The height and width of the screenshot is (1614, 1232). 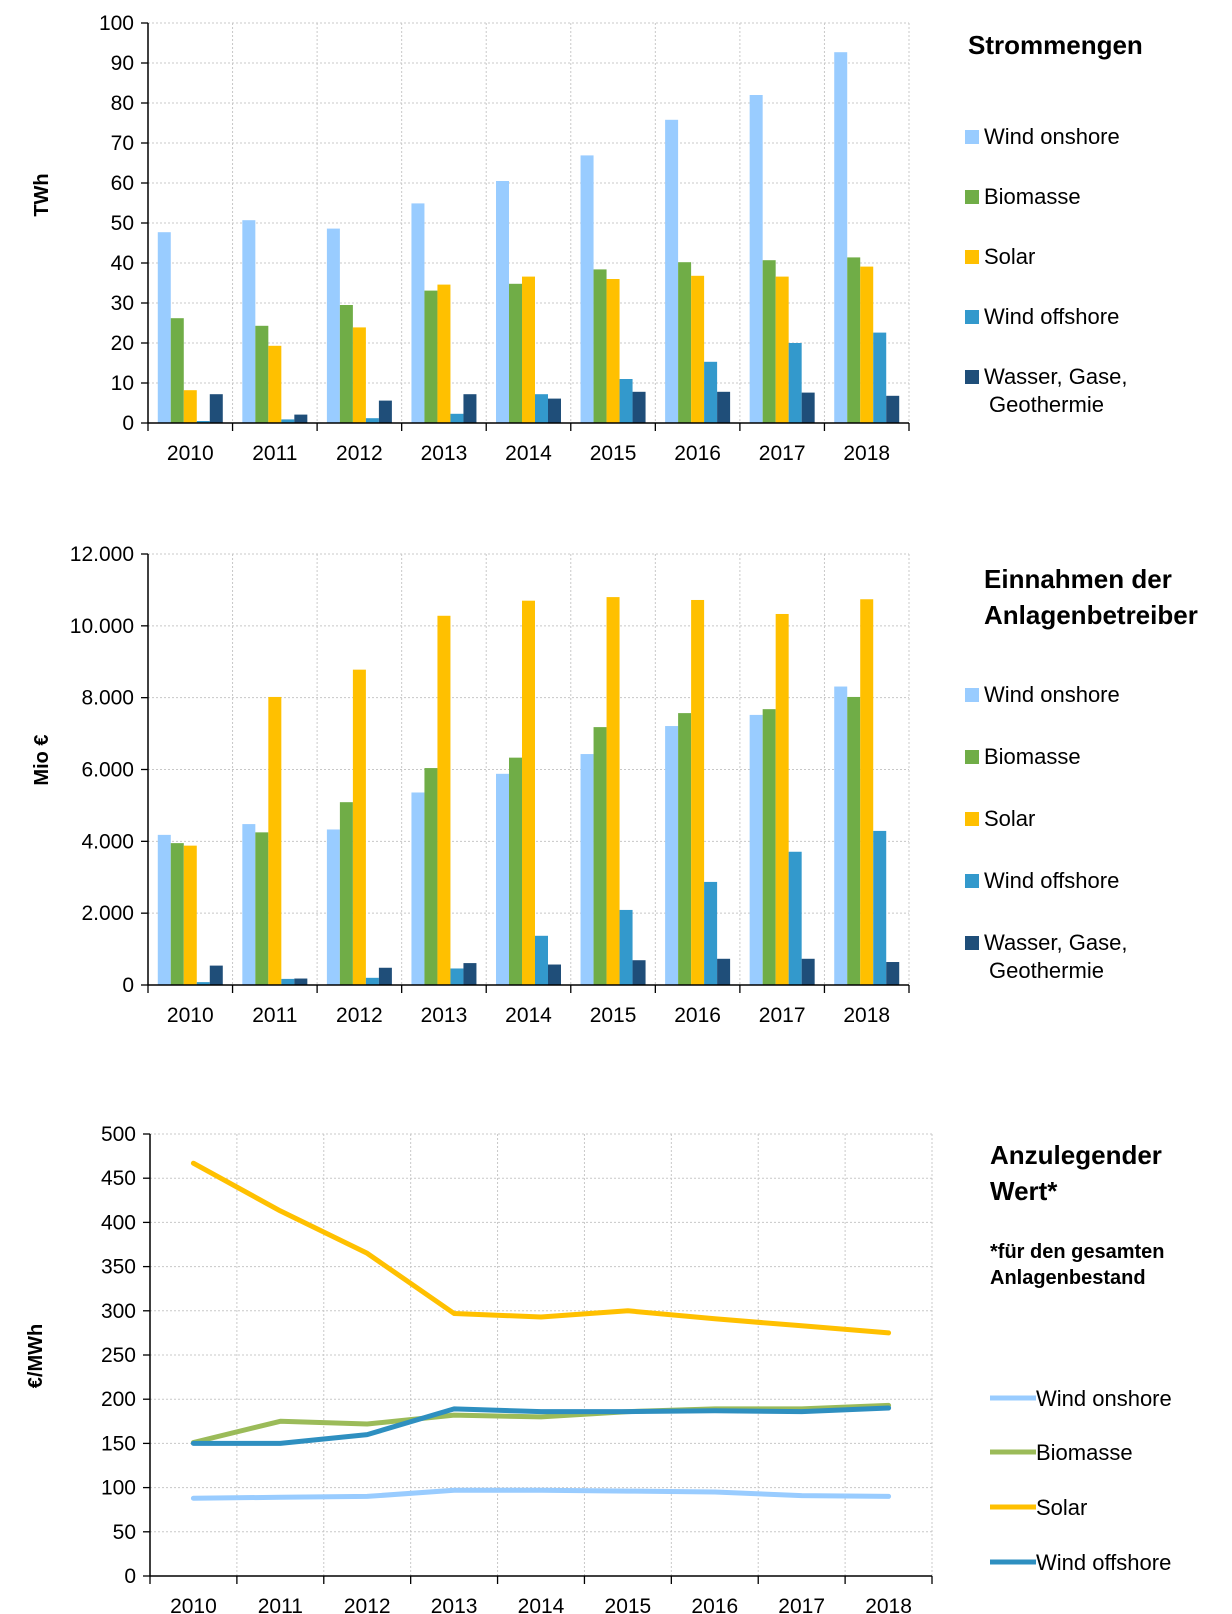 I want to click on bar-wind-onshore-2016, so click(x=672, y=855).